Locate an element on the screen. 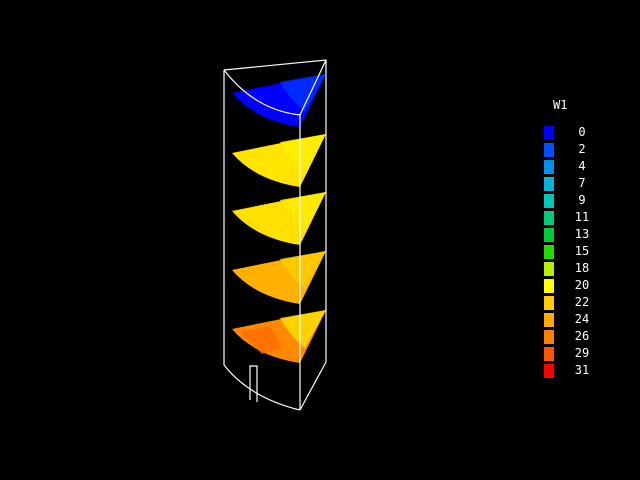 The height and width of the screenshot is (480, 640). legend-entry: 31 is located at coordinates (574, 370).